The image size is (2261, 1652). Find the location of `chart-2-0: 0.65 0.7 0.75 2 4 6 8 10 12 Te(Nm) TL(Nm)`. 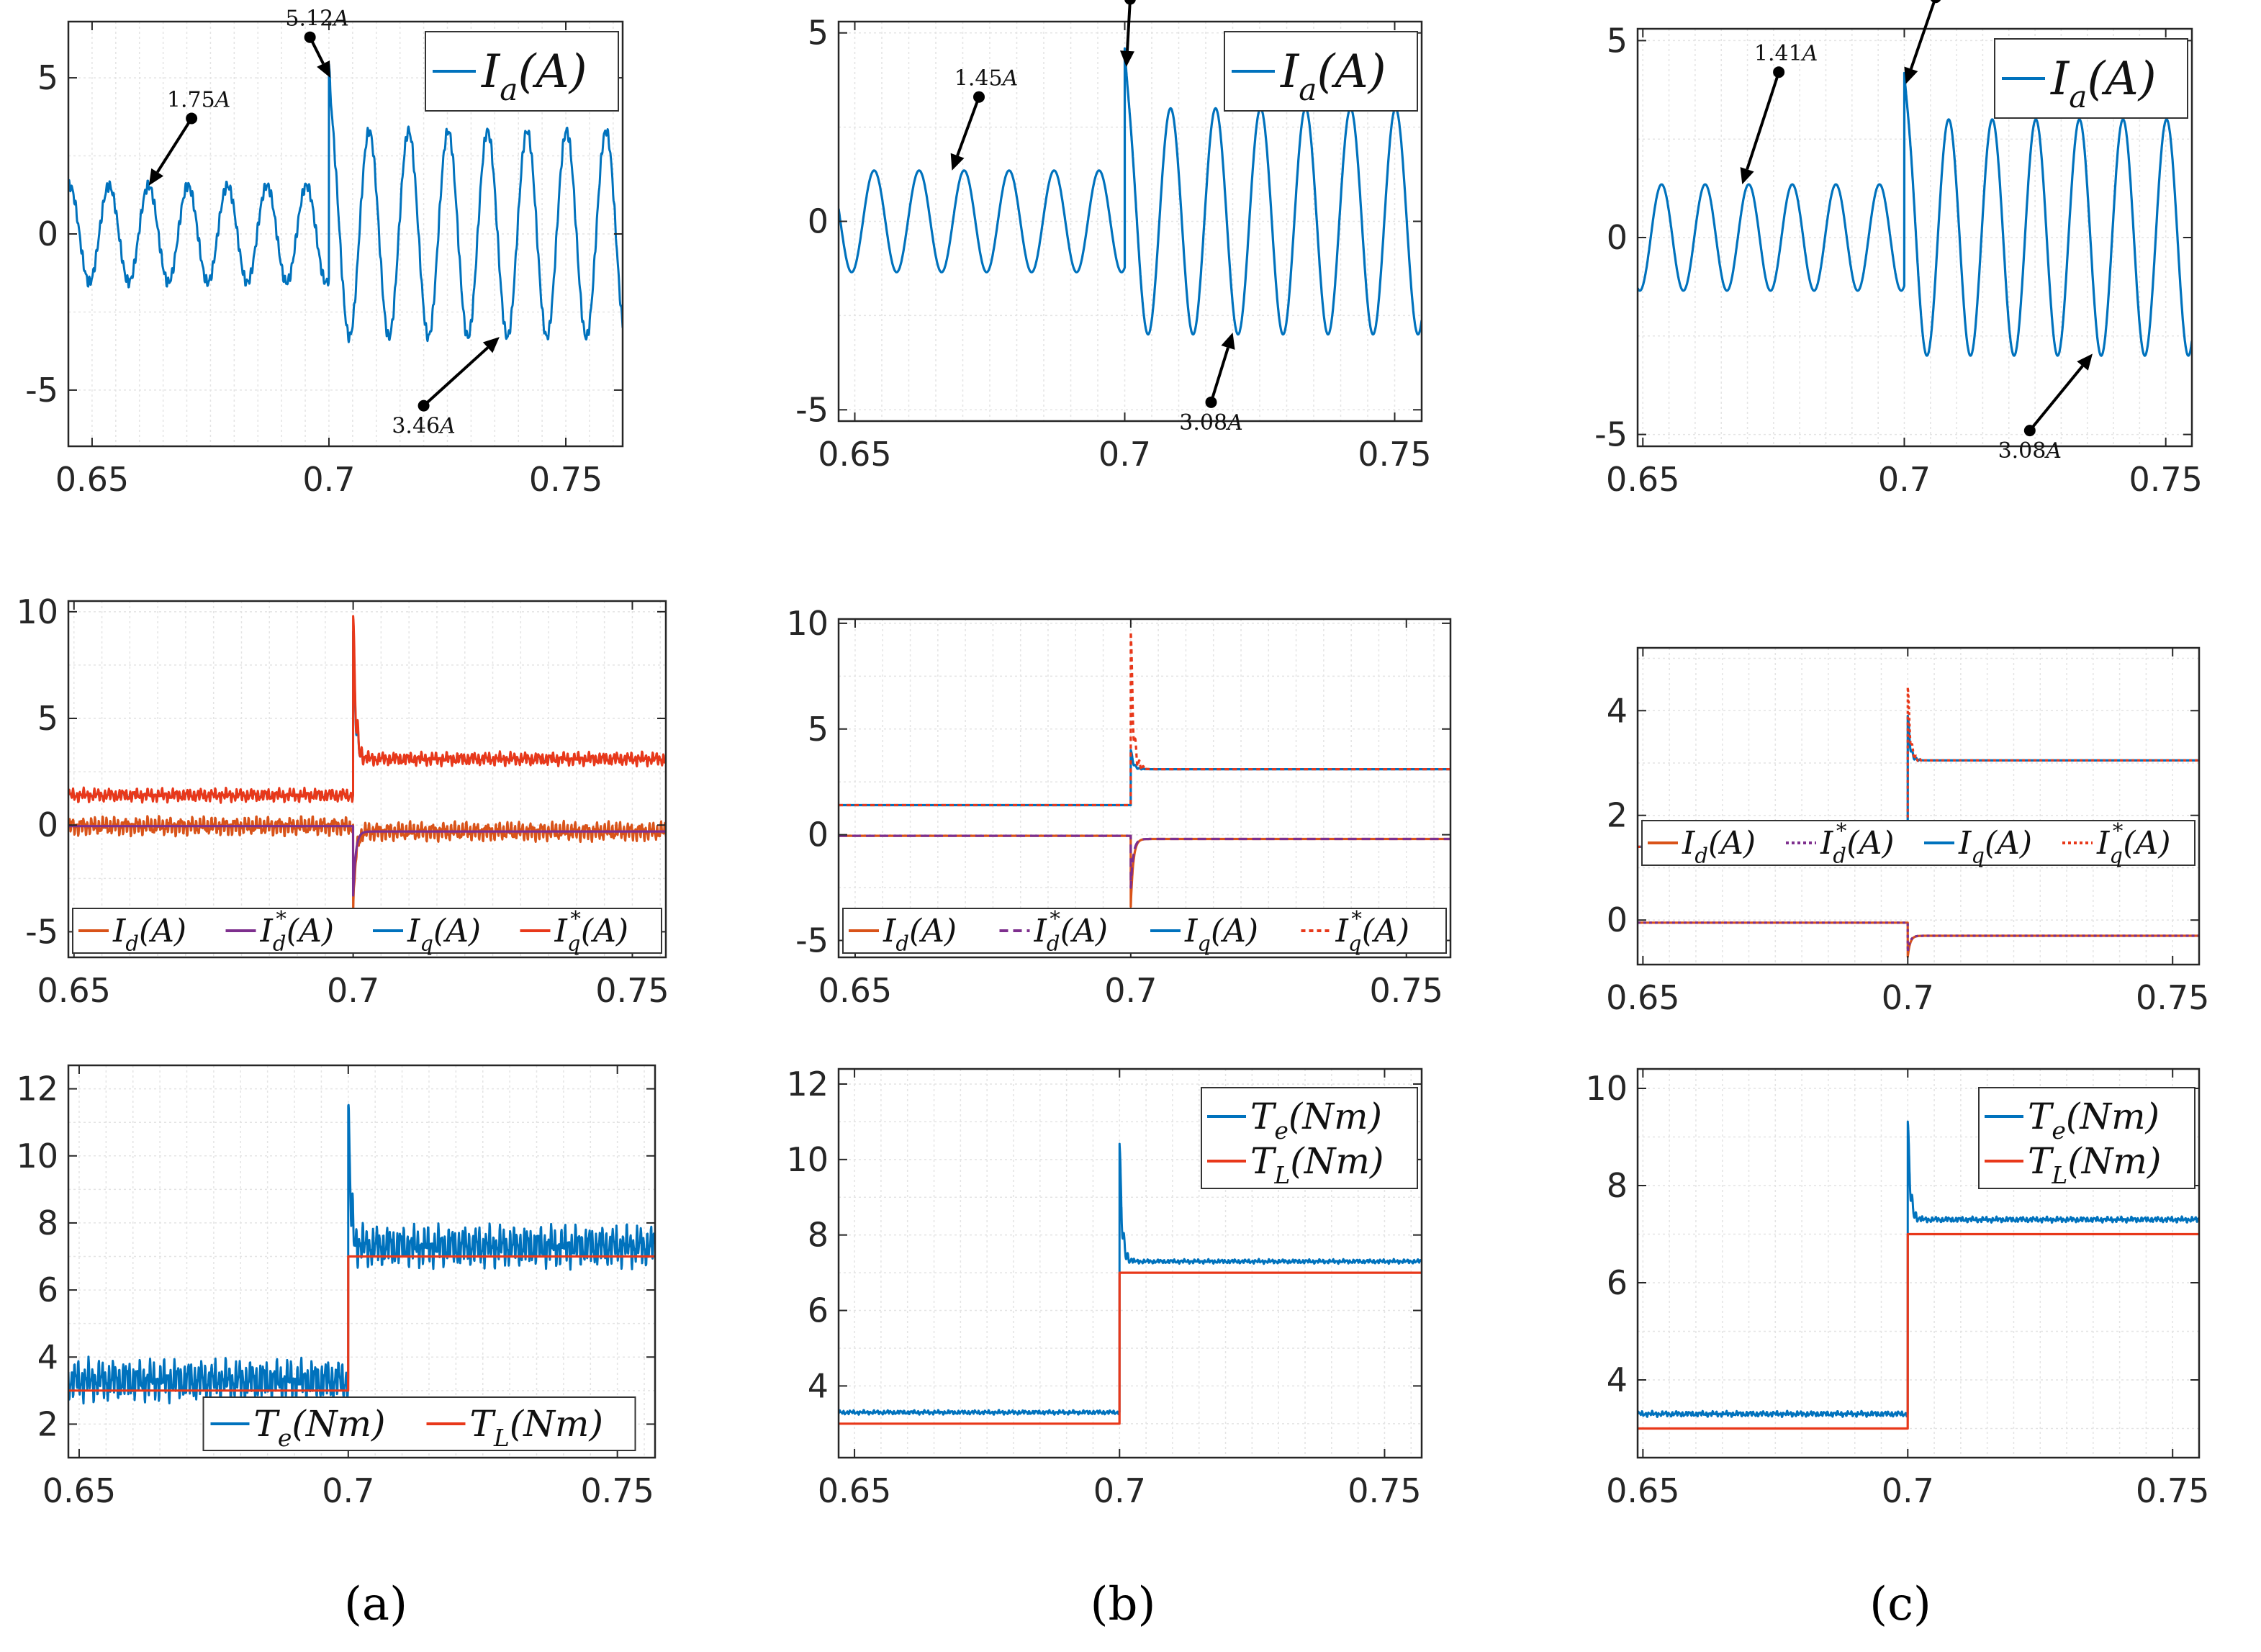

chart-2-0: 0.65 0.7 0.75 2 4 6 8 10 12 Te(Nm) TL(Nm) is located at coordinates (336, 1287).